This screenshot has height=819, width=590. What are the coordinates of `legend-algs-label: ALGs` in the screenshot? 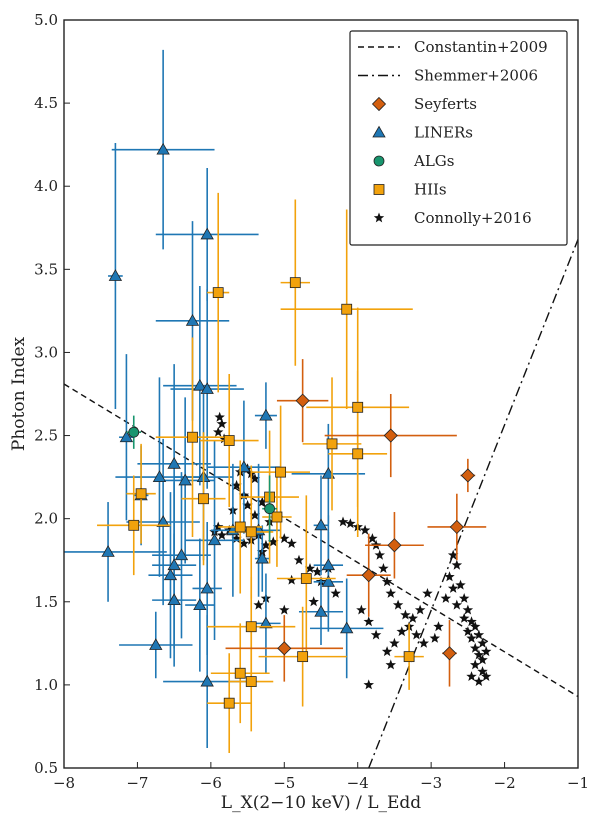 It's located at (433, 161).